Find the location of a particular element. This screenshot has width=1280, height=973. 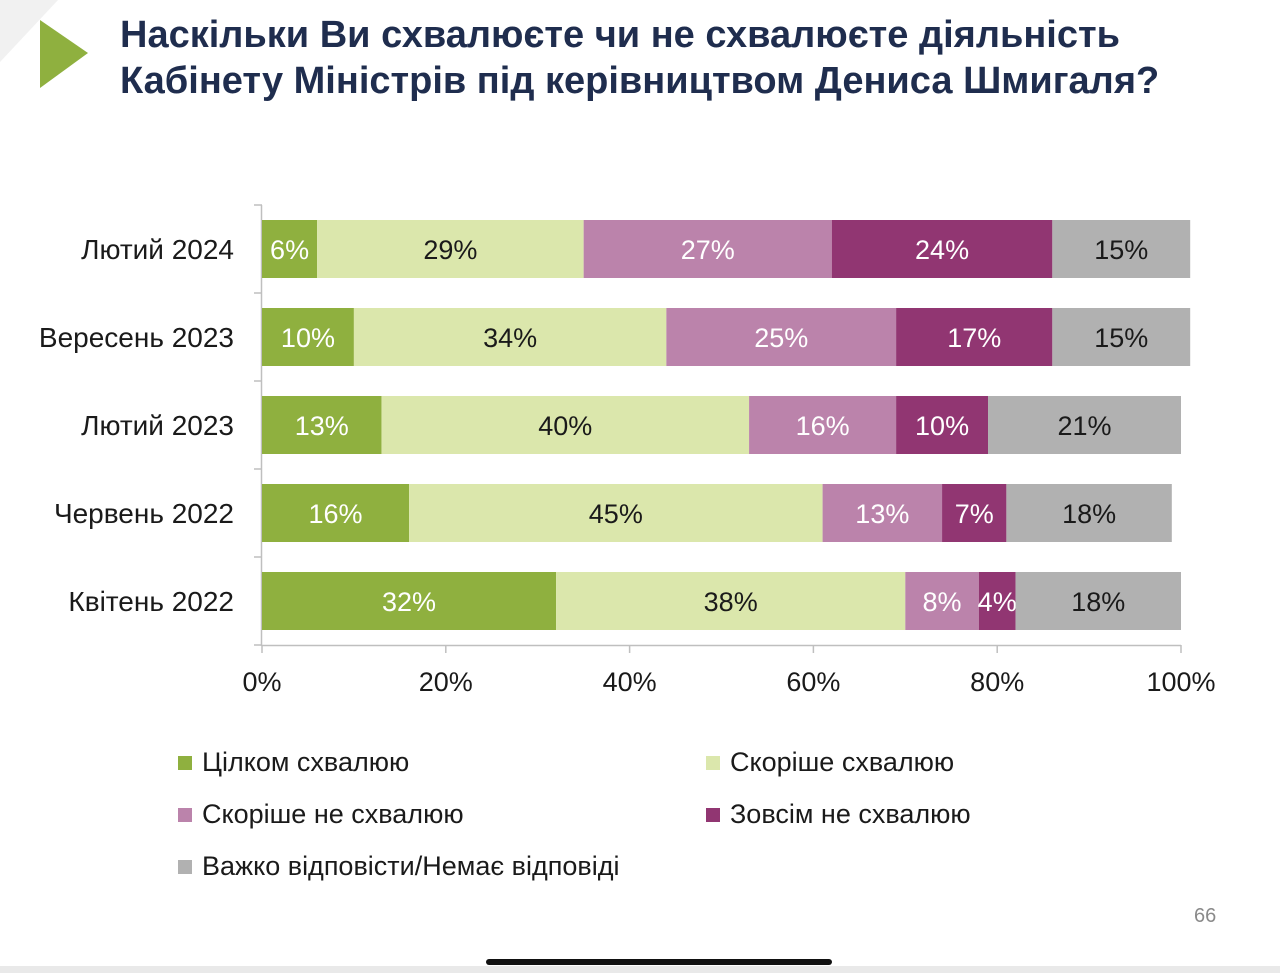

data-label: 38% is located at coordinates (731, 602).